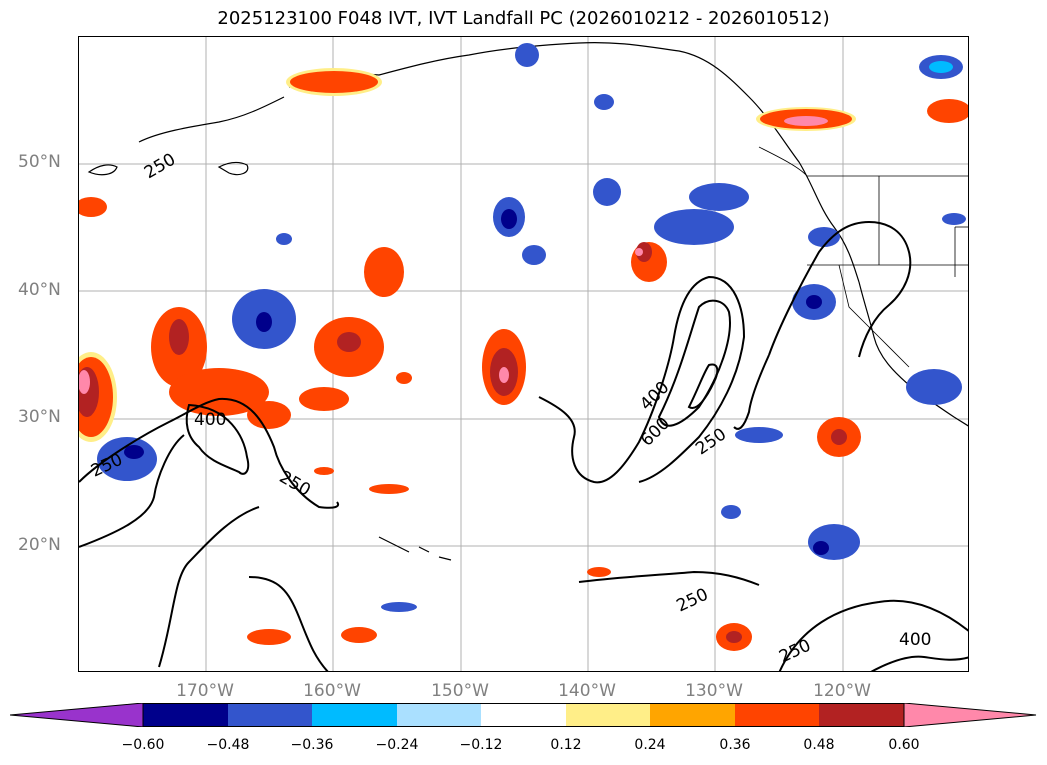 The height and width of the screenshot is (765, 1047). What do you see at coordinates (77, 715) in the screenshot?
I see `colorbar-extend-low` at bounding box center [77, 715].